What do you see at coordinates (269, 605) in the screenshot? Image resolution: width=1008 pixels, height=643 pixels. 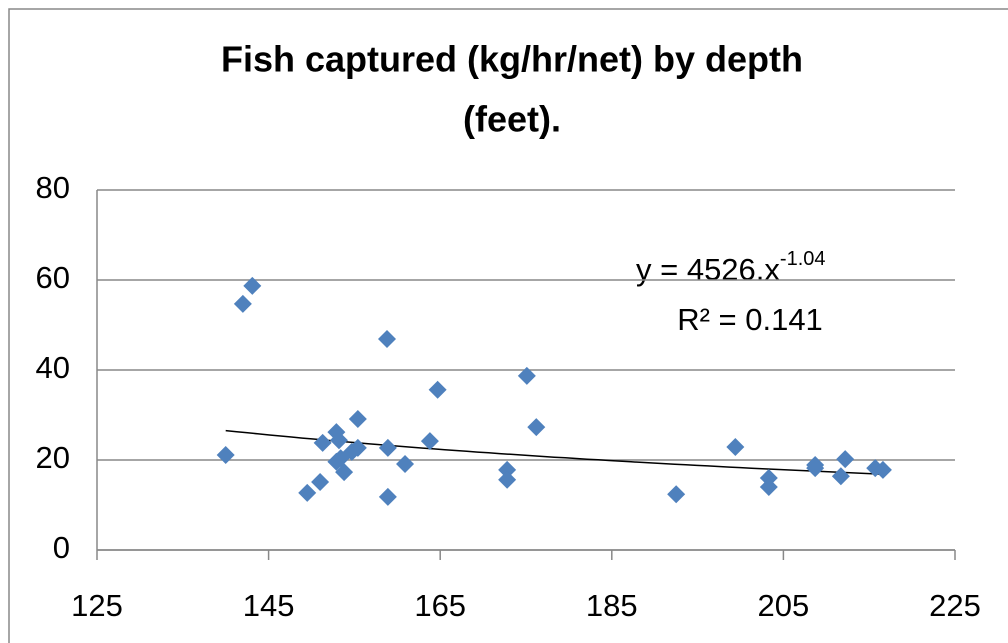 I see `x-tick-label: 145` at bounding box center [269, 605].